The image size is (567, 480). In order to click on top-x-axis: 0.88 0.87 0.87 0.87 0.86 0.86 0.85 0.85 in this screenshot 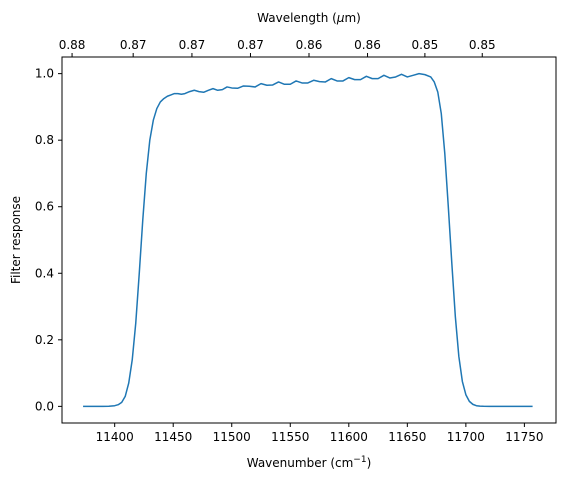, I will do `click(277, 47)`.